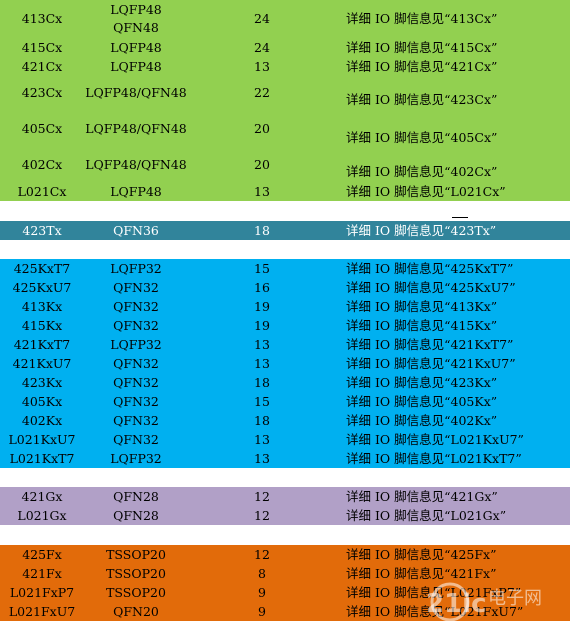  What do you see at coordinates (262, 47) in the screenshot?
I see `io-count-cell: 24` at bounding box center [262, 47].